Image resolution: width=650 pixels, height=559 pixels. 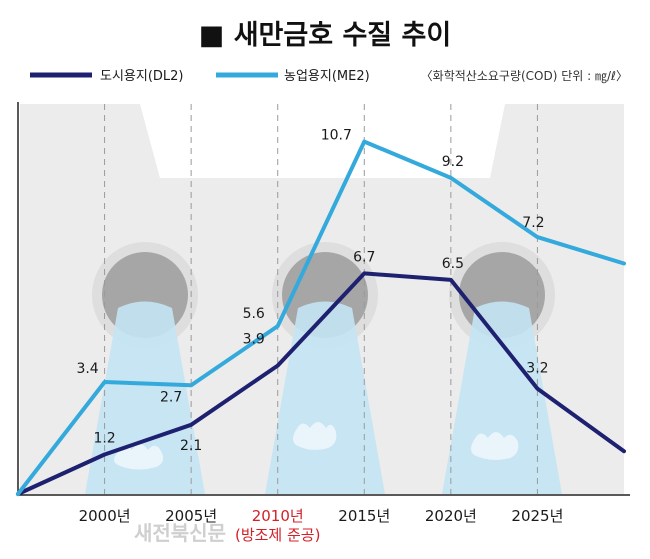 What do you see at coordinates (453, 162) in the screenshot?
I see `data-label-me2: 9.2` at bounding box center [453, 162].